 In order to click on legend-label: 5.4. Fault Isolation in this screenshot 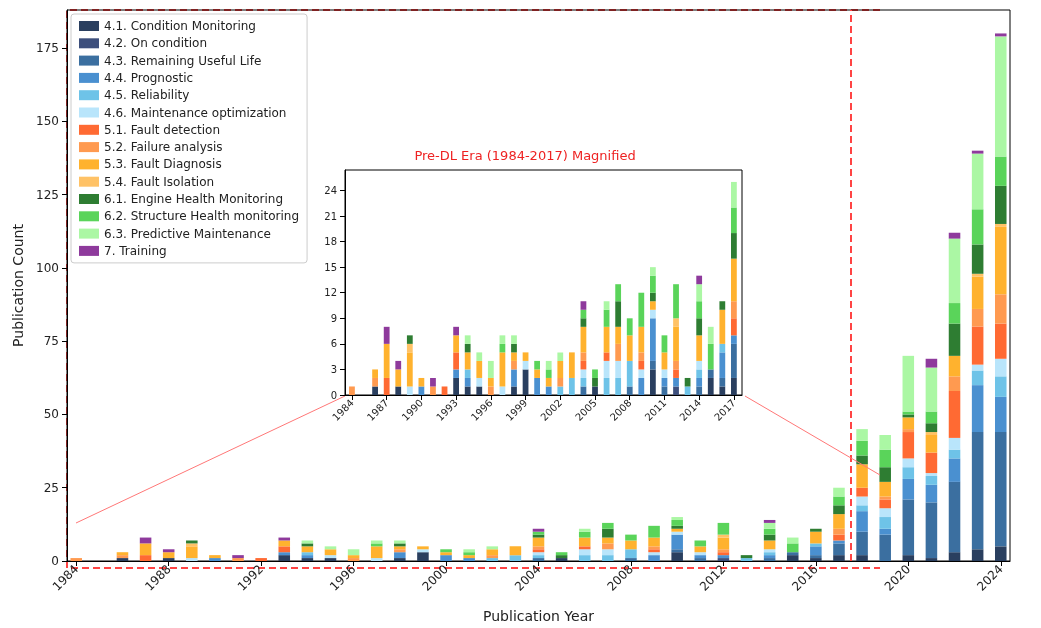, I will do `click(159, 181)`.